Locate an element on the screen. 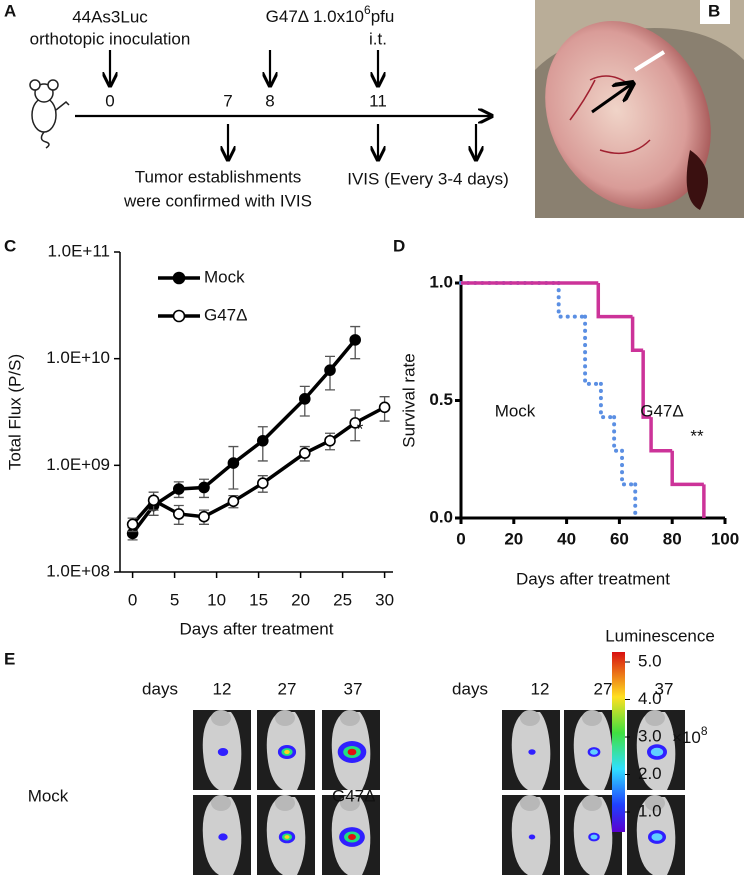 The height and width of the screenshot is (889, 744). x-tick-label: 0 is located at coordinates (132, 599).